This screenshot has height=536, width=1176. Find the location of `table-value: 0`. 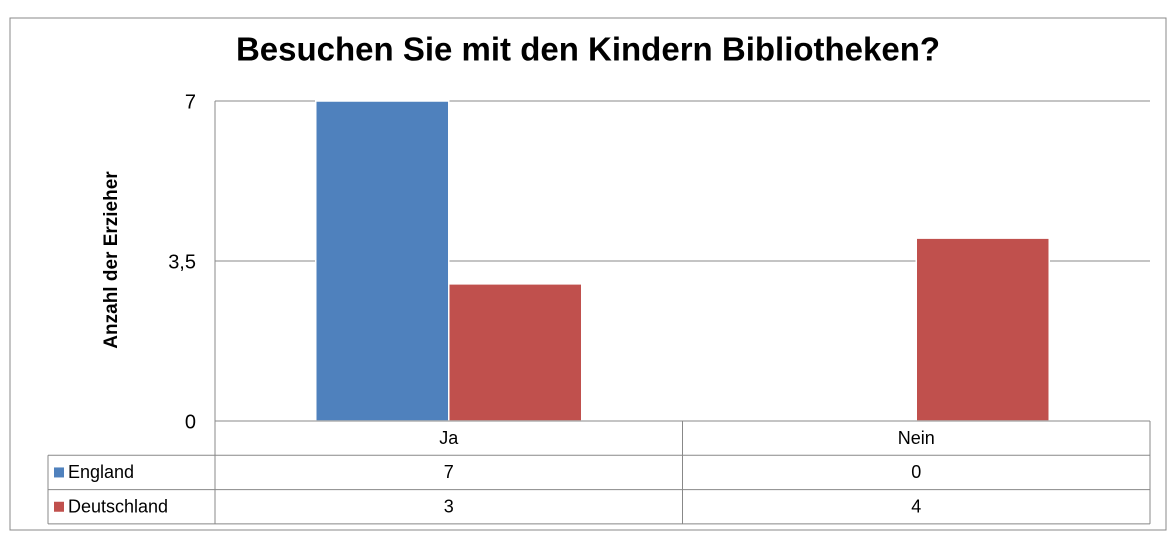

table-value: 0 is located at coordinates (916, 472).